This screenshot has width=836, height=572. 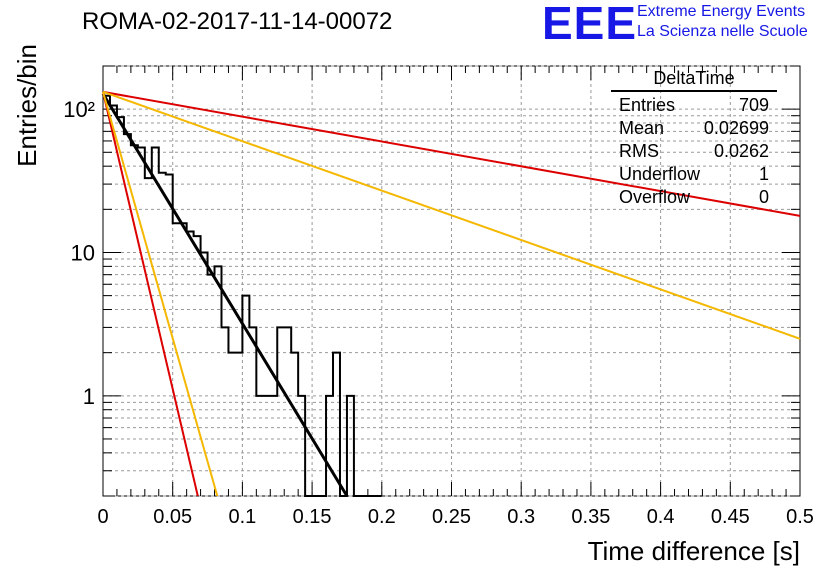 What do you see at coordinates (741, 151) in the screenshot?
I see `stats-value: 0.0262` at bounding box center [741, 151].